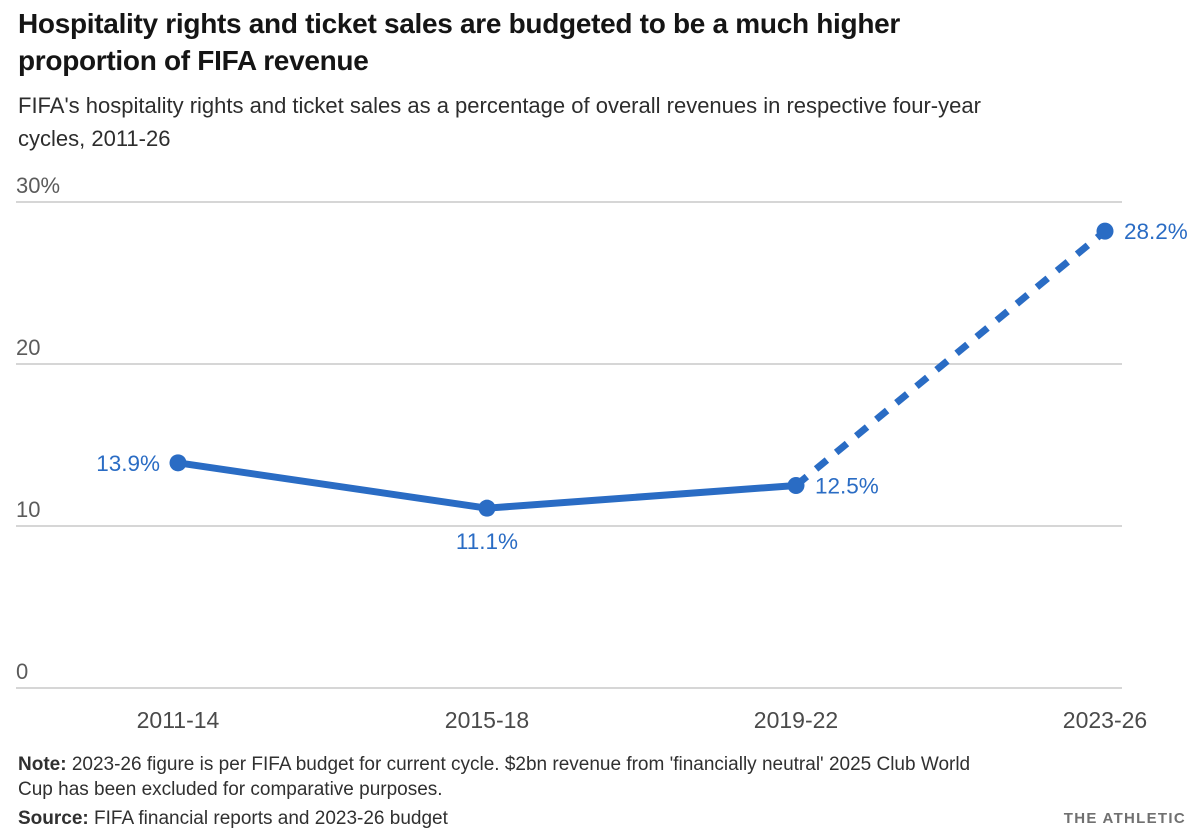 This screenshot has width=1200, height=837. What do you see at coordinates (28, 347) in the screenshot?
I see `y-axis-tick-label: 20` at bounding box center [28, 347].